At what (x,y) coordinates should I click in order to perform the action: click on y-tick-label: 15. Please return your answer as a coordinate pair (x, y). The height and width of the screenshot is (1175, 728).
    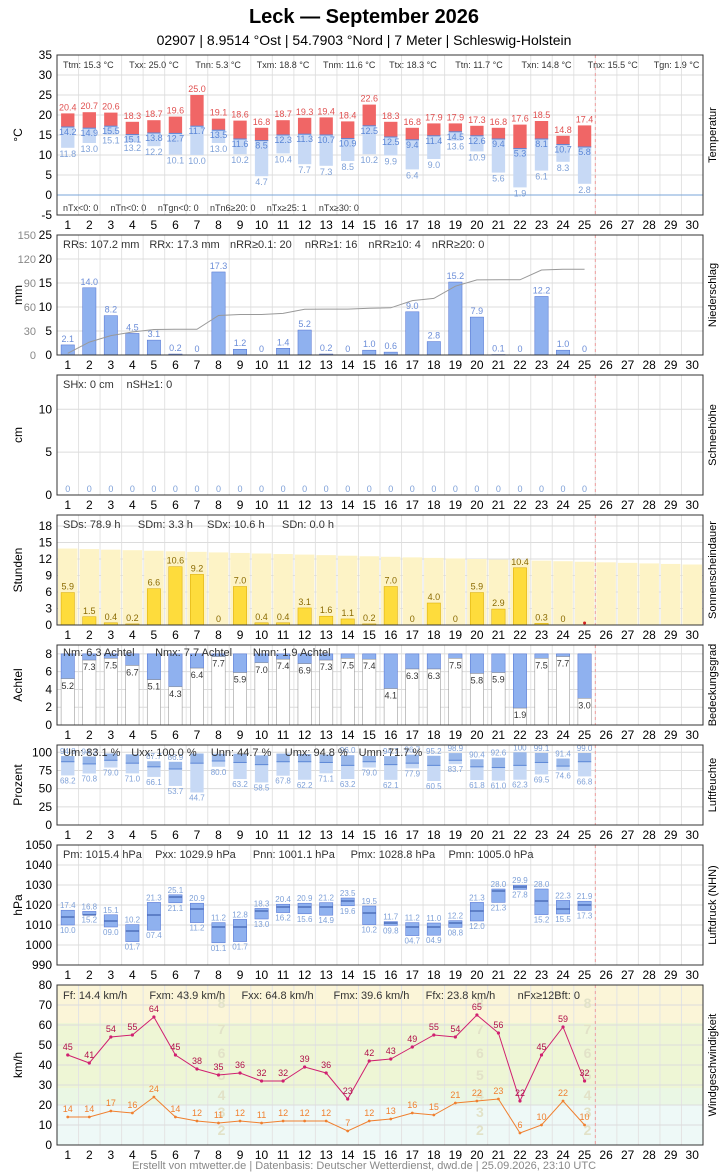
    Looking at the image, I should click on (46, 543).